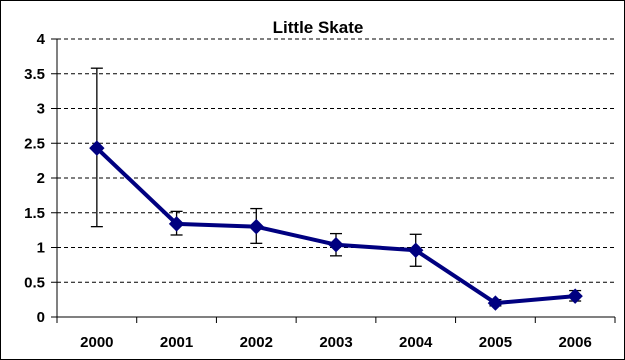  Describe the element at coordinates (336, 245) in the screenshot. I see `data-point-2003` at that location.